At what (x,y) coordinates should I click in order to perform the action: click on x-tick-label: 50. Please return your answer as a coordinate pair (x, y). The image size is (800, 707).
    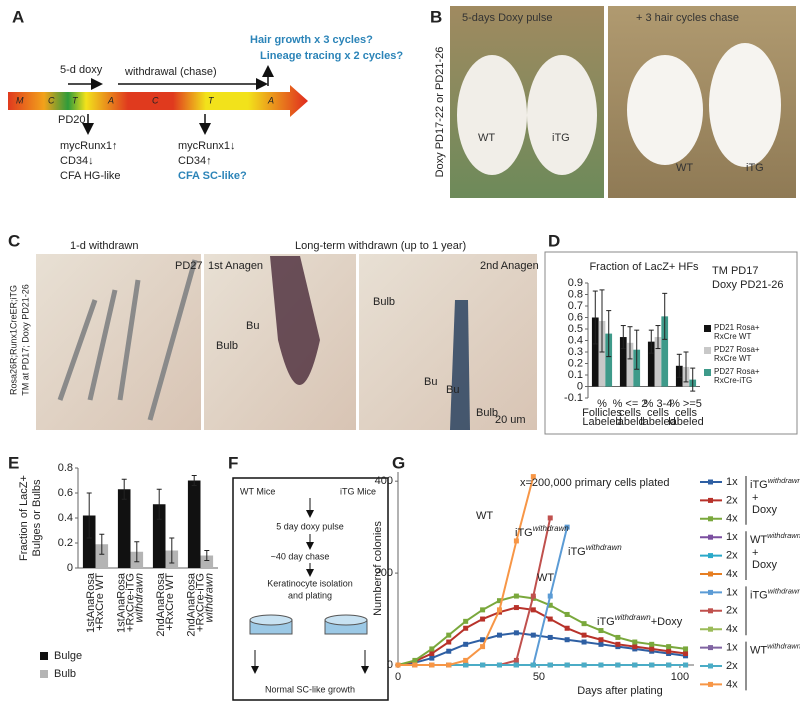
    Looking at the image, I should click on (539, 677).